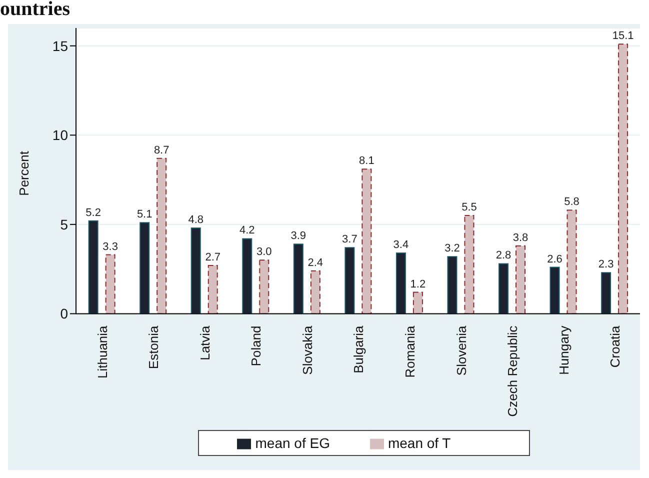 This screenshot has width=649, height=478. I want to click on y-axis-title: Percent, so click(24, 173).